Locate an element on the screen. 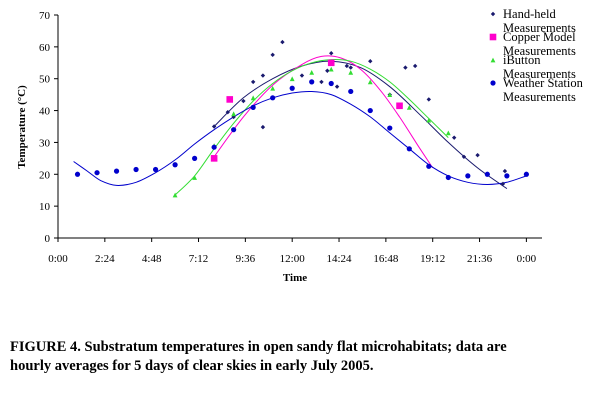 Image resolution: width=604 pixels, height=400 pixels. legend-item-label: Copper Model is located at coordinates (539, 37).